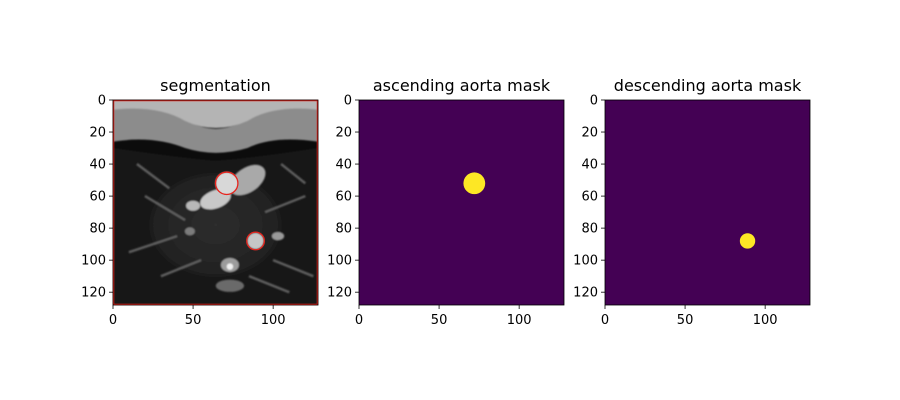 The image size is (900, 400). Describe the element at coordinates (255, 241) in the screenshot. I see `descending-aorta-contour` at that location.